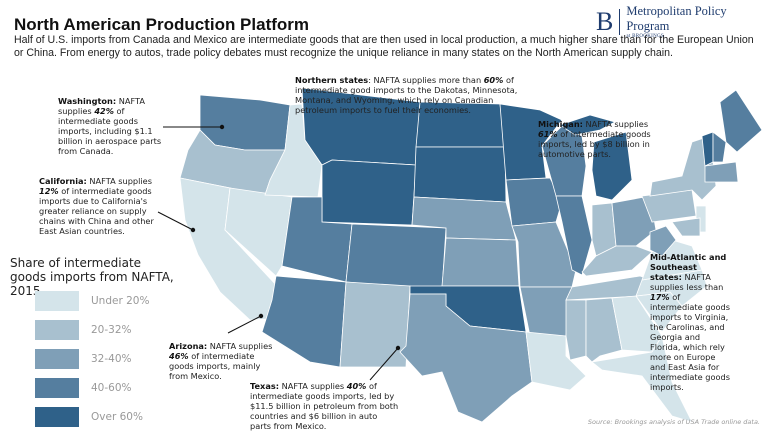 This screenshot has height=436, width=768. I want to click on state-nm, so click(375, 324).